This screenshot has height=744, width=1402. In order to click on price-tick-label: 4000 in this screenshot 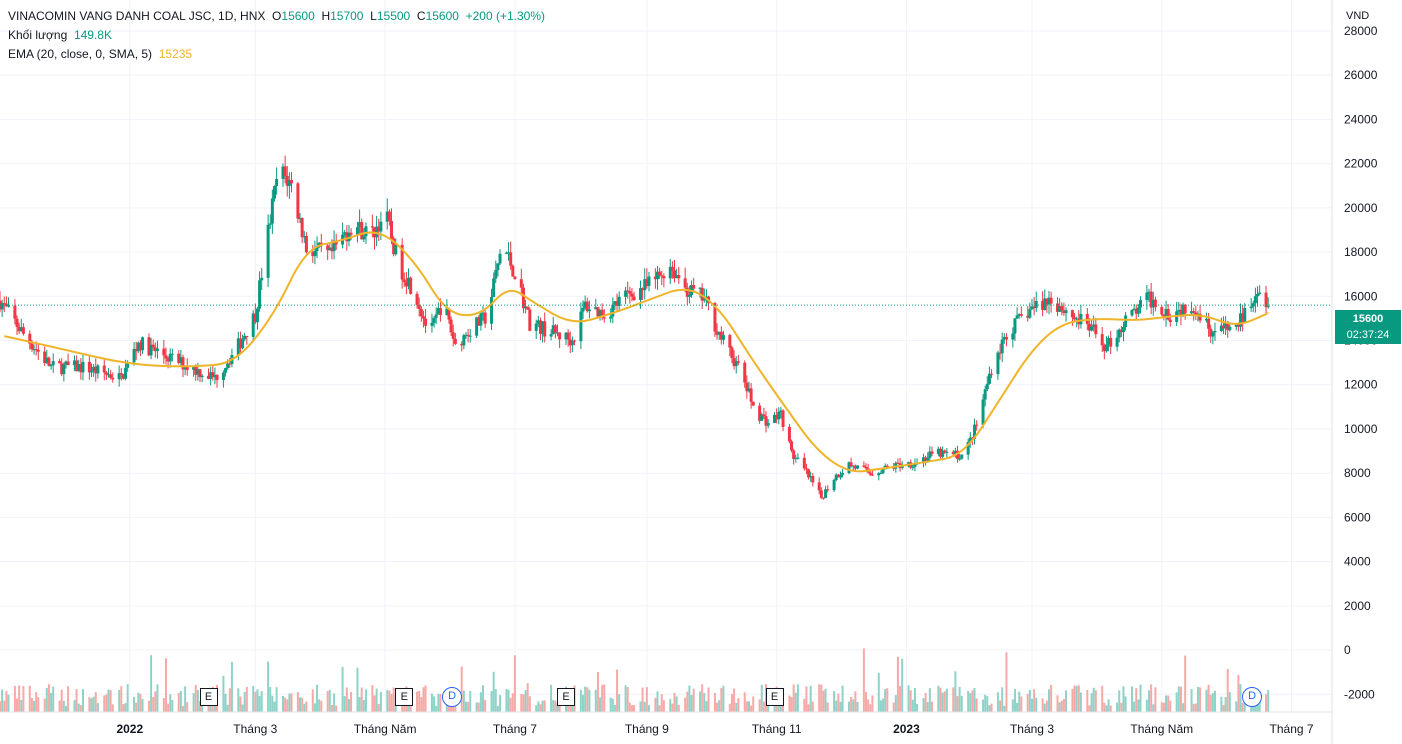, I will do `click(1357, 562)`.